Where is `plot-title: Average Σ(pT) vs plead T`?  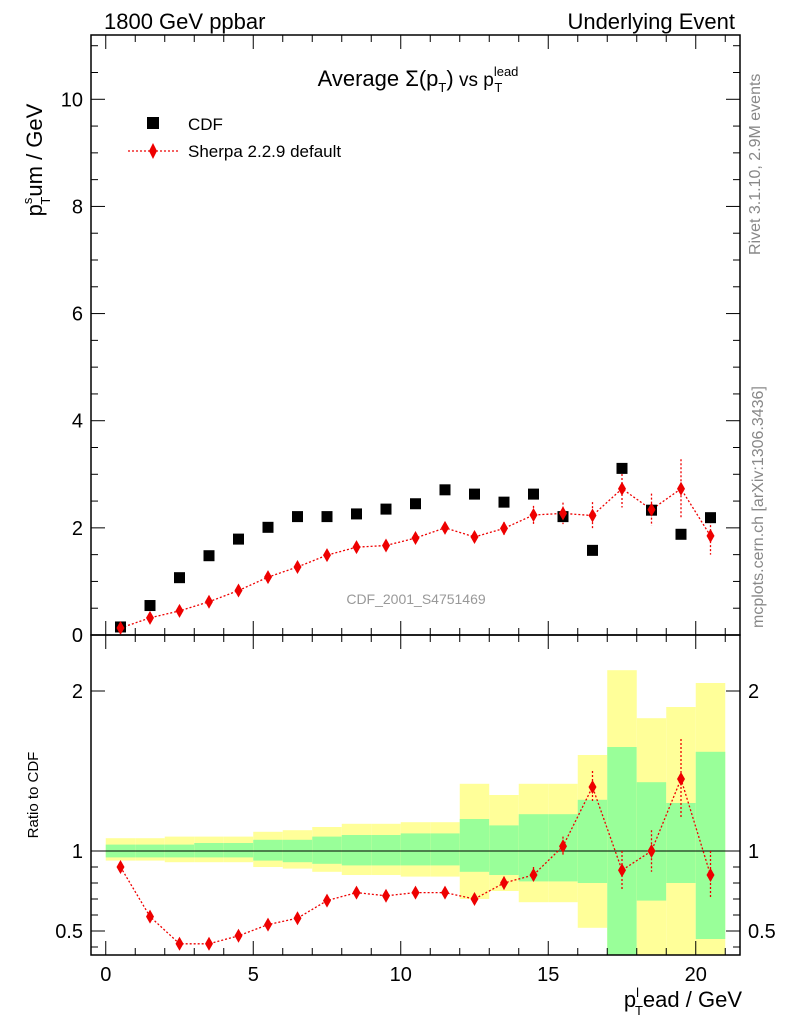
plot-title: Average Σ(pT) vs plead T is located at coordinates (418, 79).